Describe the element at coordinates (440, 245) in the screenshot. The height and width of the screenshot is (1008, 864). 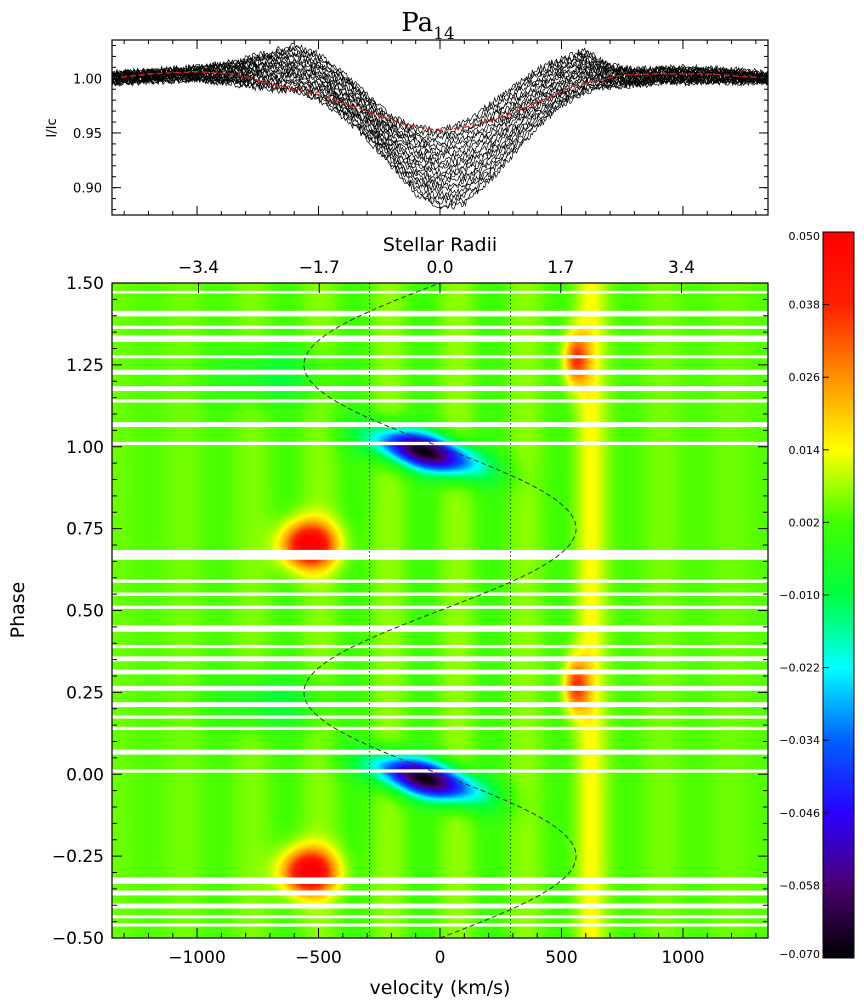
I see `top-axis-label: Stellar Radii` at that location.